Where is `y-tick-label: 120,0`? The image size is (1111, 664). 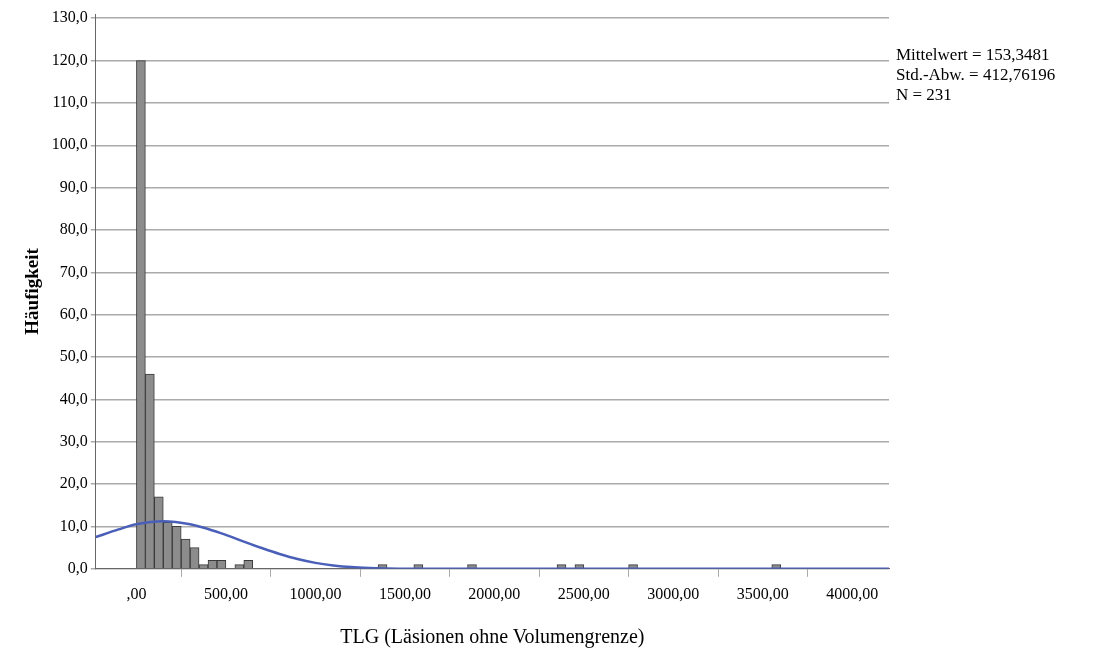 y-tick-label: 120,0 is located at coordinates (69, 59).